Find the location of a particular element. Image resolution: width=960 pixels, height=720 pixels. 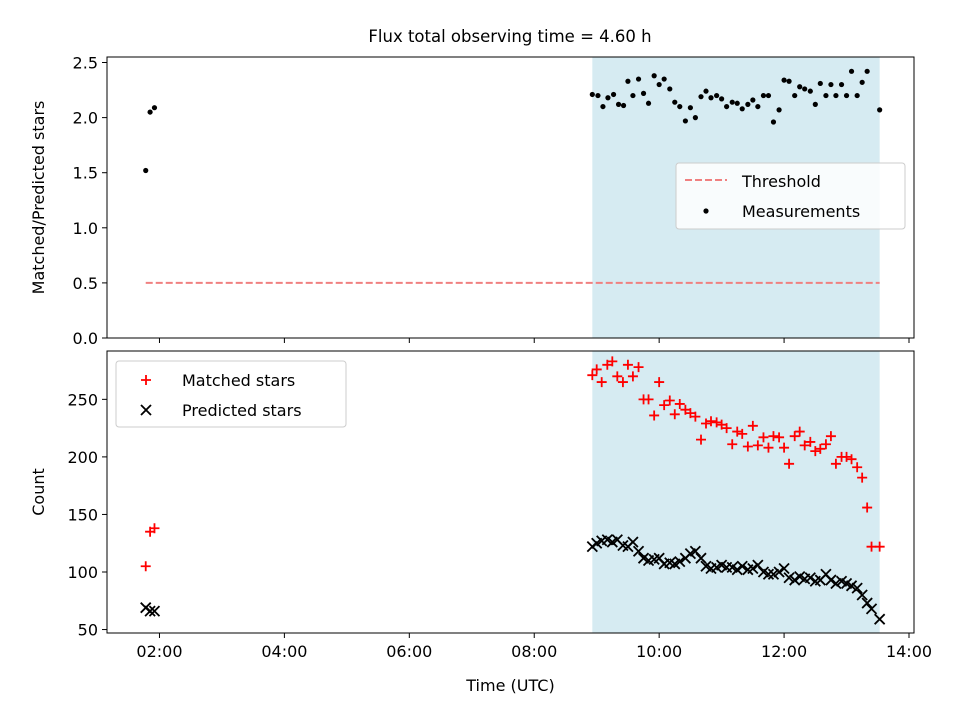

legend-predicted-label: Predicted stars is located at coordinates (242, 410).